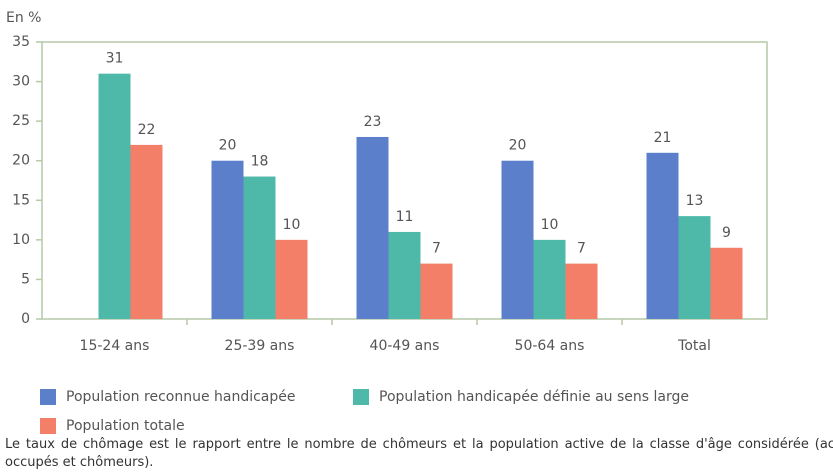 This screenshot has height=474, width=833. What do you see at coordinates (23, 18) in the screenshot?
I see `y-axis-label: En %` at bounding box center [23, 18].